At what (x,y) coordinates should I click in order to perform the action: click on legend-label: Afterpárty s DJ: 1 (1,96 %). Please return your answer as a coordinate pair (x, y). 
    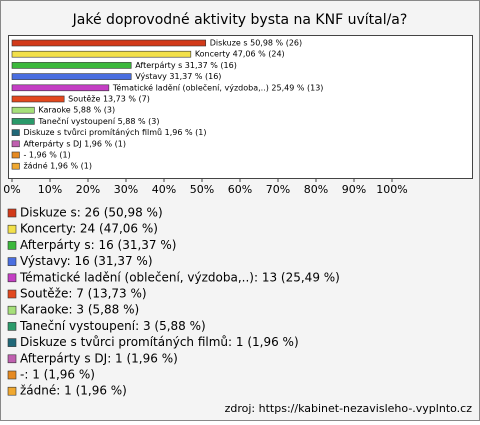
    Looking at the image, I should click on (99, 358).